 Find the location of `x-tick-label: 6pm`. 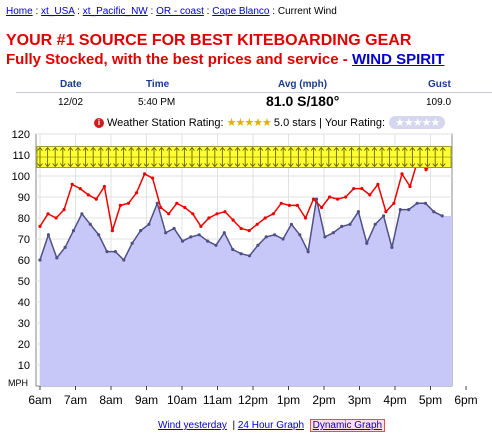

x-tick-label: 6pm is located at coordinates (465, 400).